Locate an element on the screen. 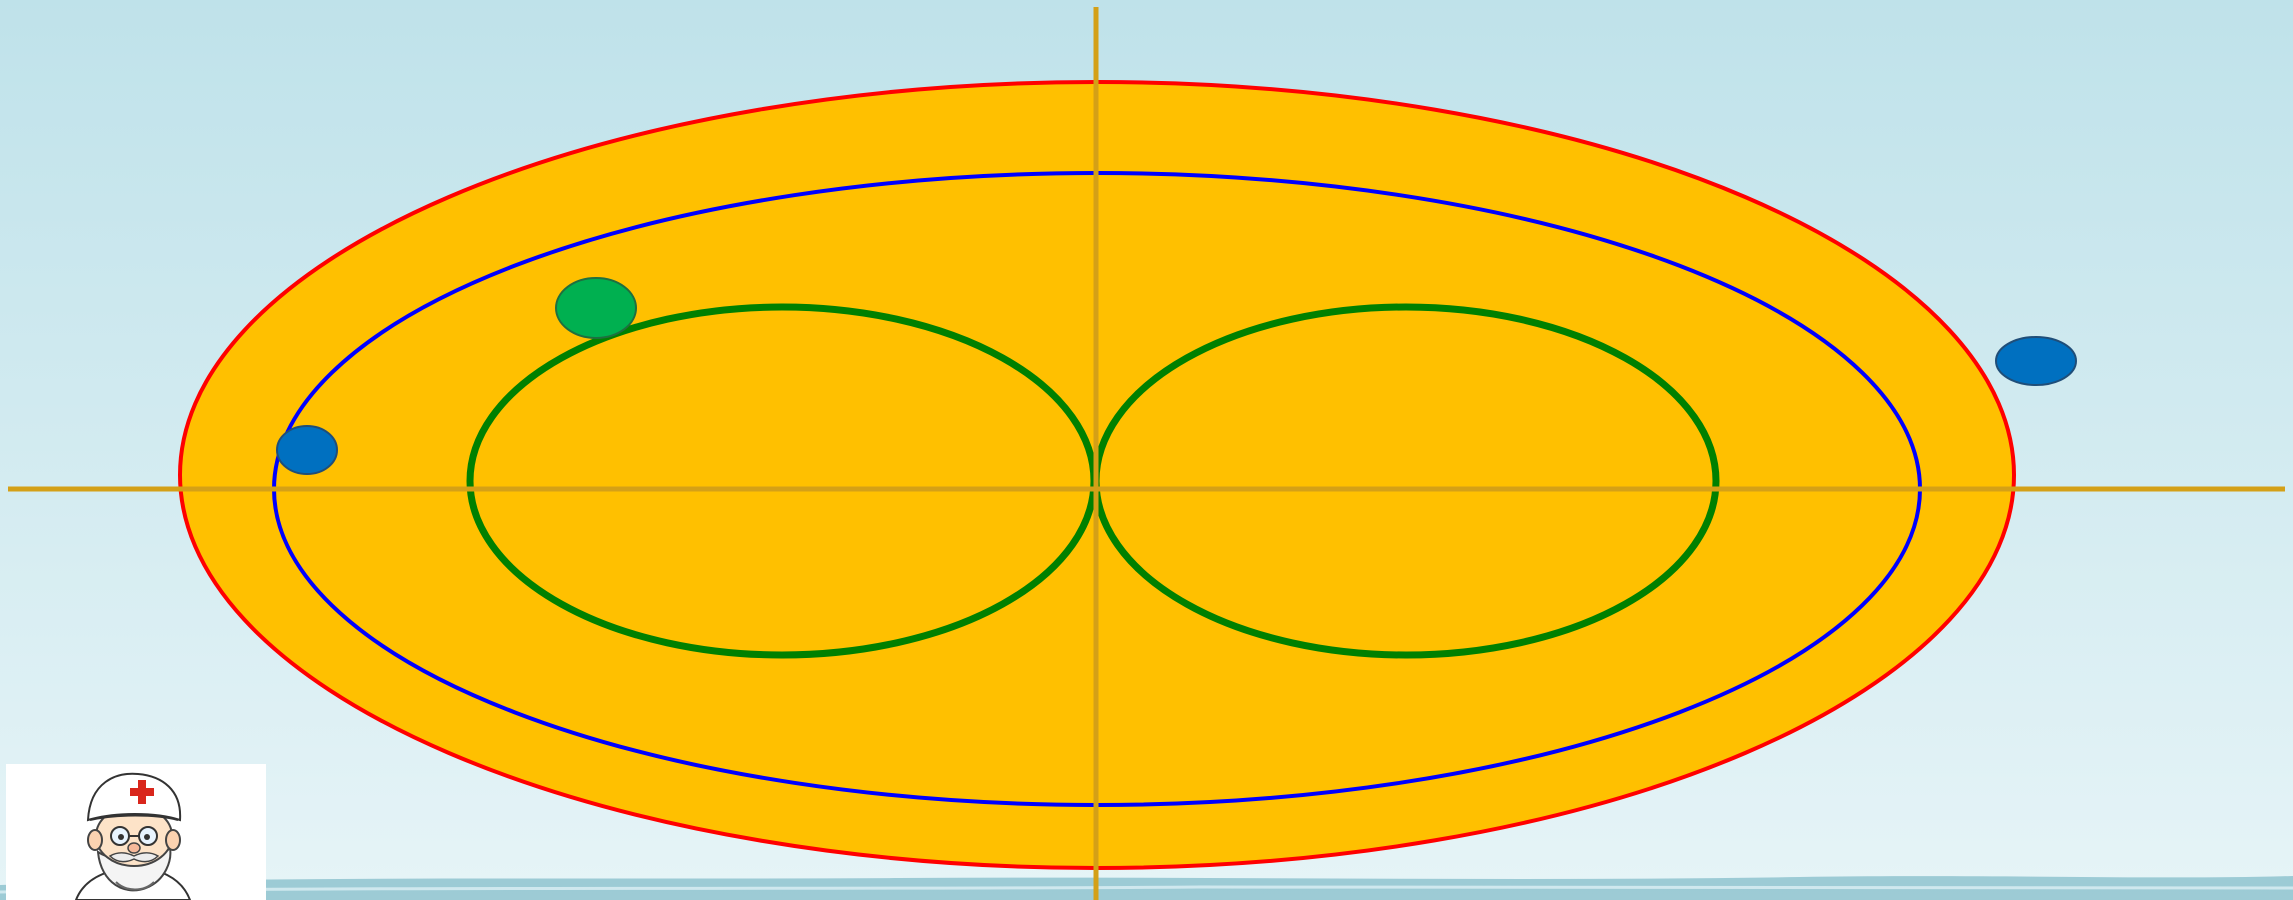 The height and width of the screenshot is (900, 2293). blue-marker-left is located at coordinates (307, 450).